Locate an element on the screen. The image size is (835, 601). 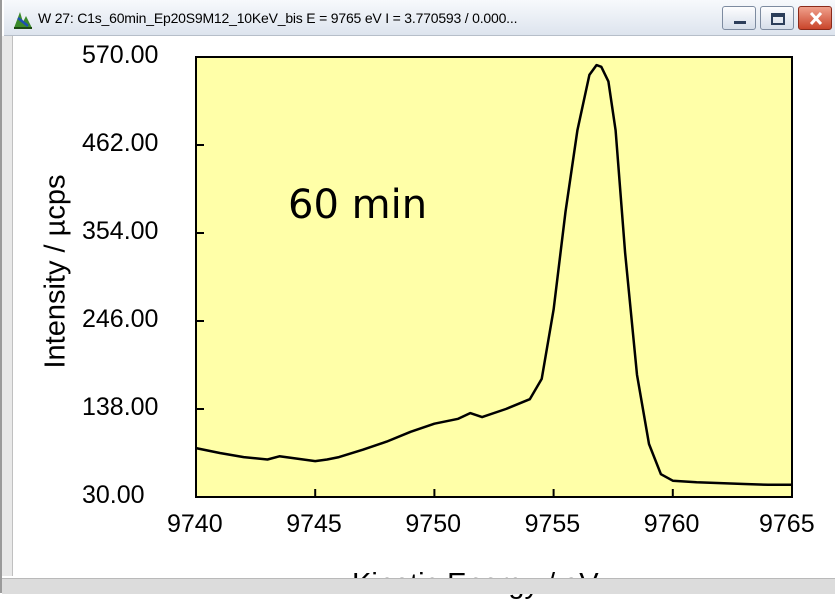
spectrum-app-icon is located at coordinates (23, 20).